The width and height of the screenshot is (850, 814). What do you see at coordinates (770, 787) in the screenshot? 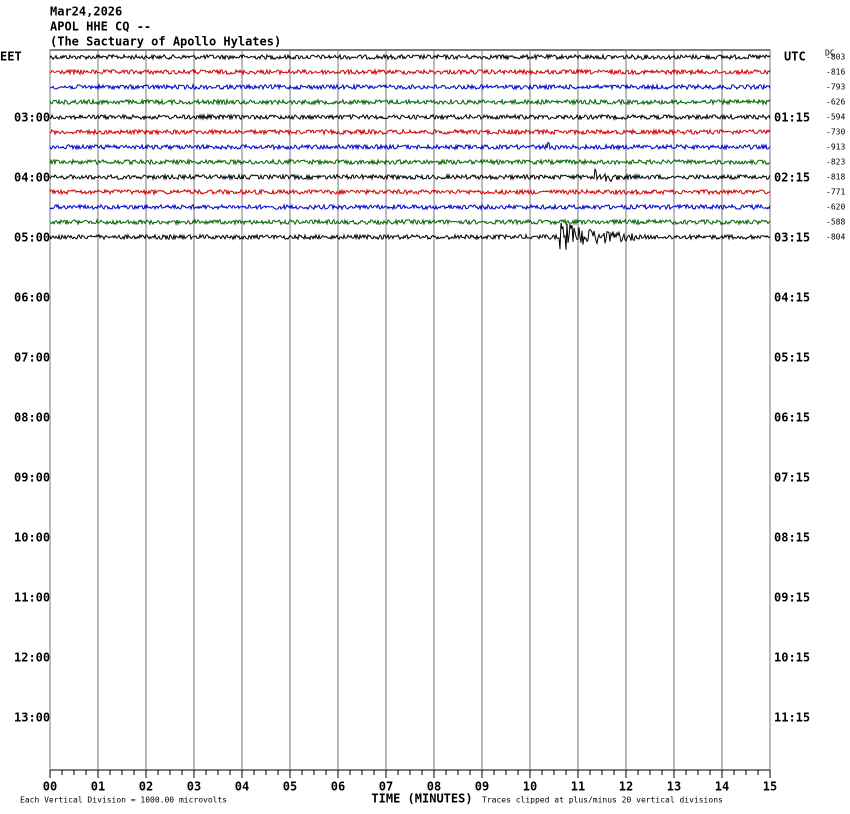
I see `x-tick-label: 15` at bounding box center [770, 787].